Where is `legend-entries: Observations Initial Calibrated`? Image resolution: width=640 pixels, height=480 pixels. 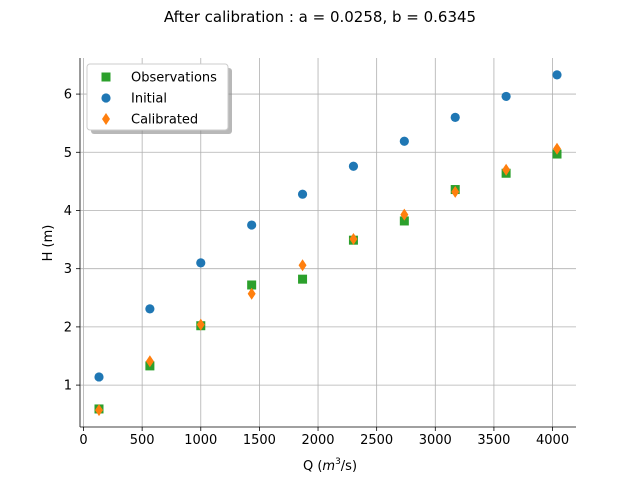 legend-entries: Observations Initial Calibrated is located at coordinates (159, 99).